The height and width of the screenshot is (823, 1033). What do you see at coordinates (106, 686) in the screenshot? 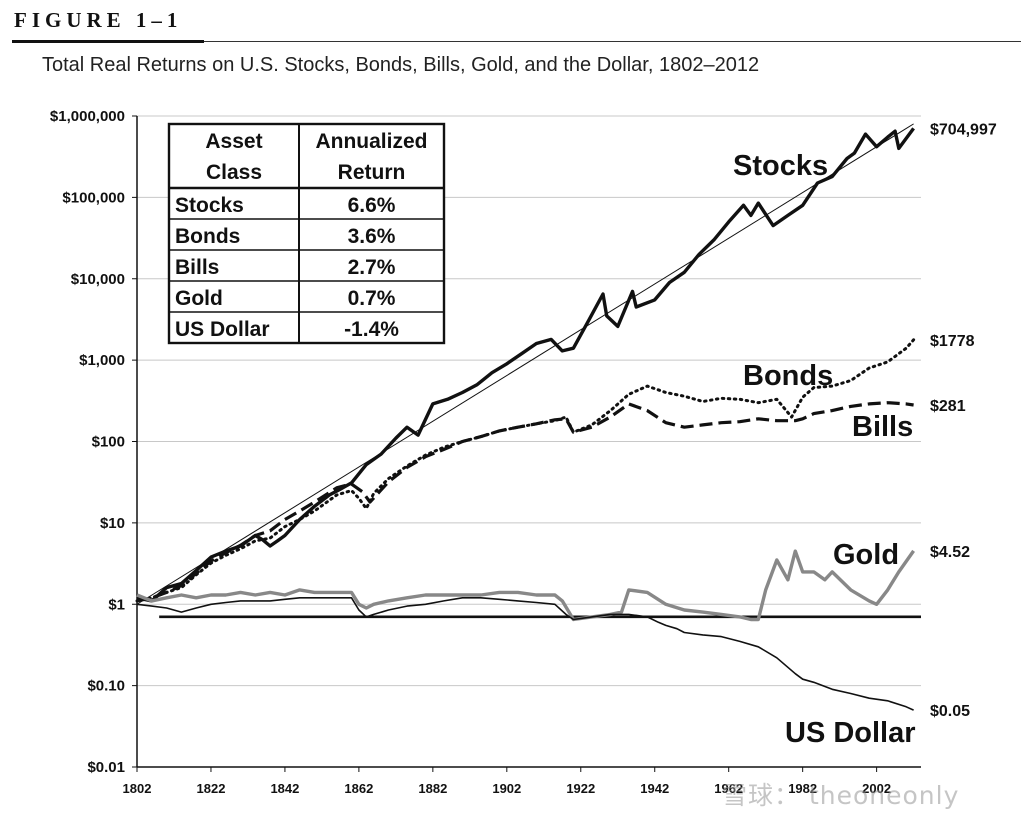
I see `y-tick-label: $0.10` at bounding box center [106, 686].